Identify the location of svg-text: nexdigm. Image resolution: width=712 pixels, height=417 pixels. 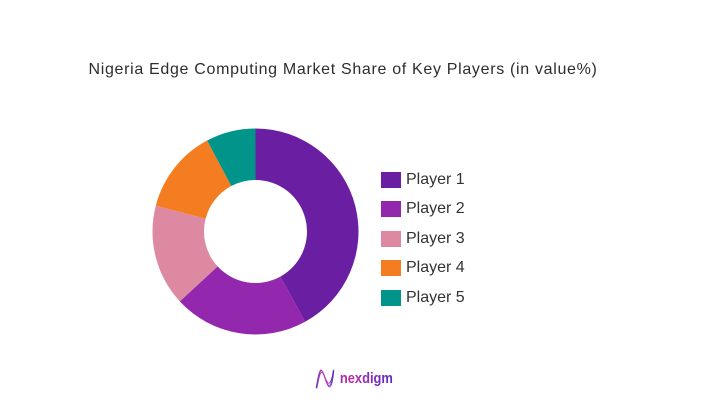
(366, 378).